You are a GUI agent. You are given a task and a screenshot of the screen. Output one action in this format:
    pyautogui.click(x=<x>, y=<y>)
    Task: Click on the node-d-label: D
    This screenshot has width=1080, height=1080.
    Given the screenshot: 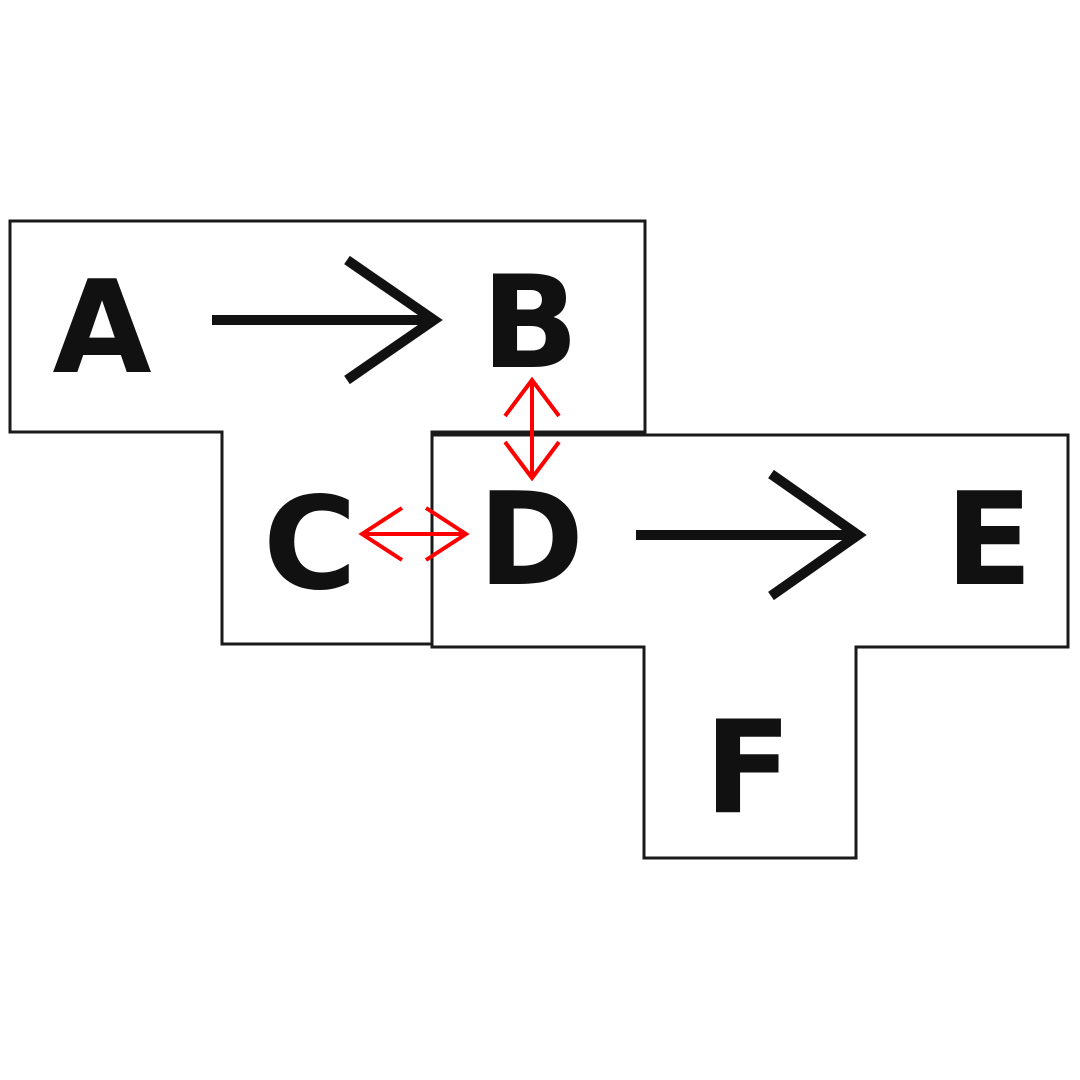 What is the action you would take?
    pyautogui.click(x=531, y=540)
    